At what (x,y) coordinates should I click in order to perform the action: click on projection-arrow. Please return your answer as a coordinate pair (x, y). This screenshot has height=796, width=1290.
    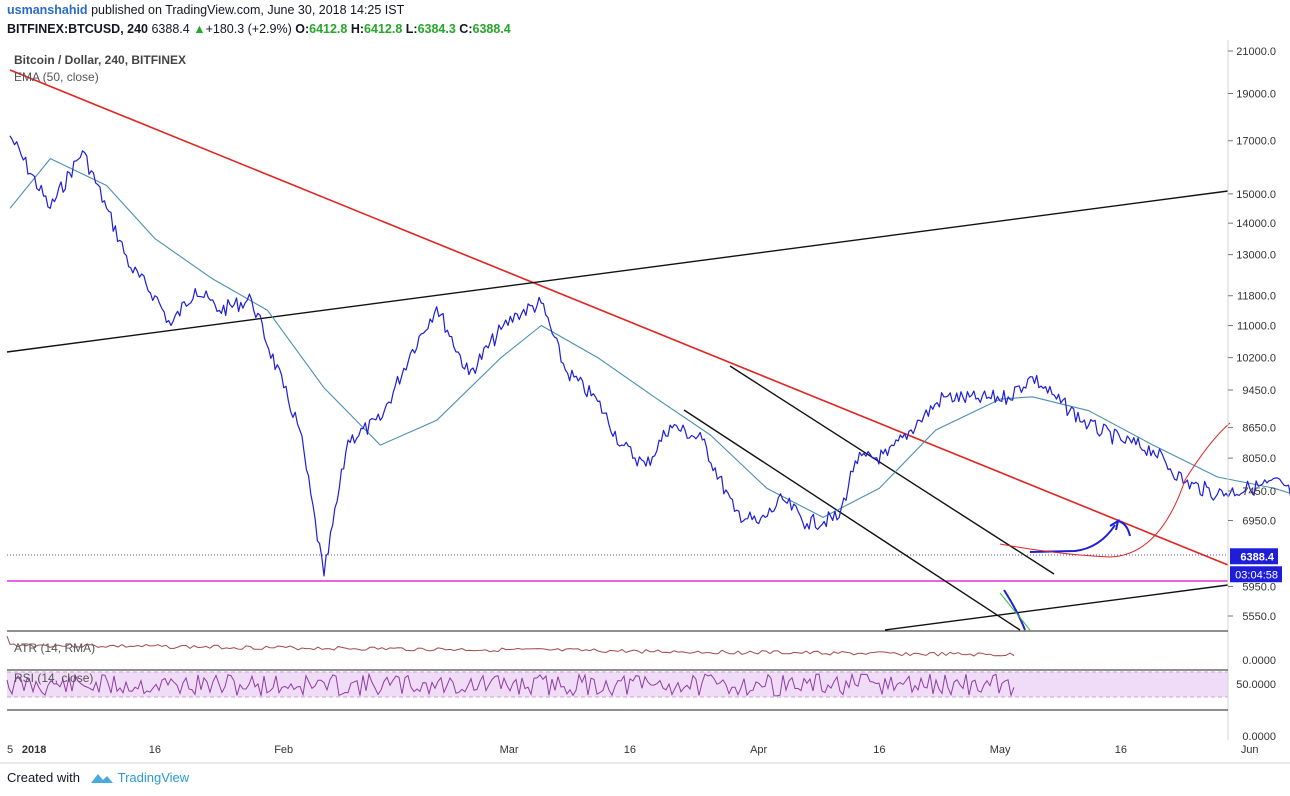
    Looking at the image, I should click on (1072, 538).